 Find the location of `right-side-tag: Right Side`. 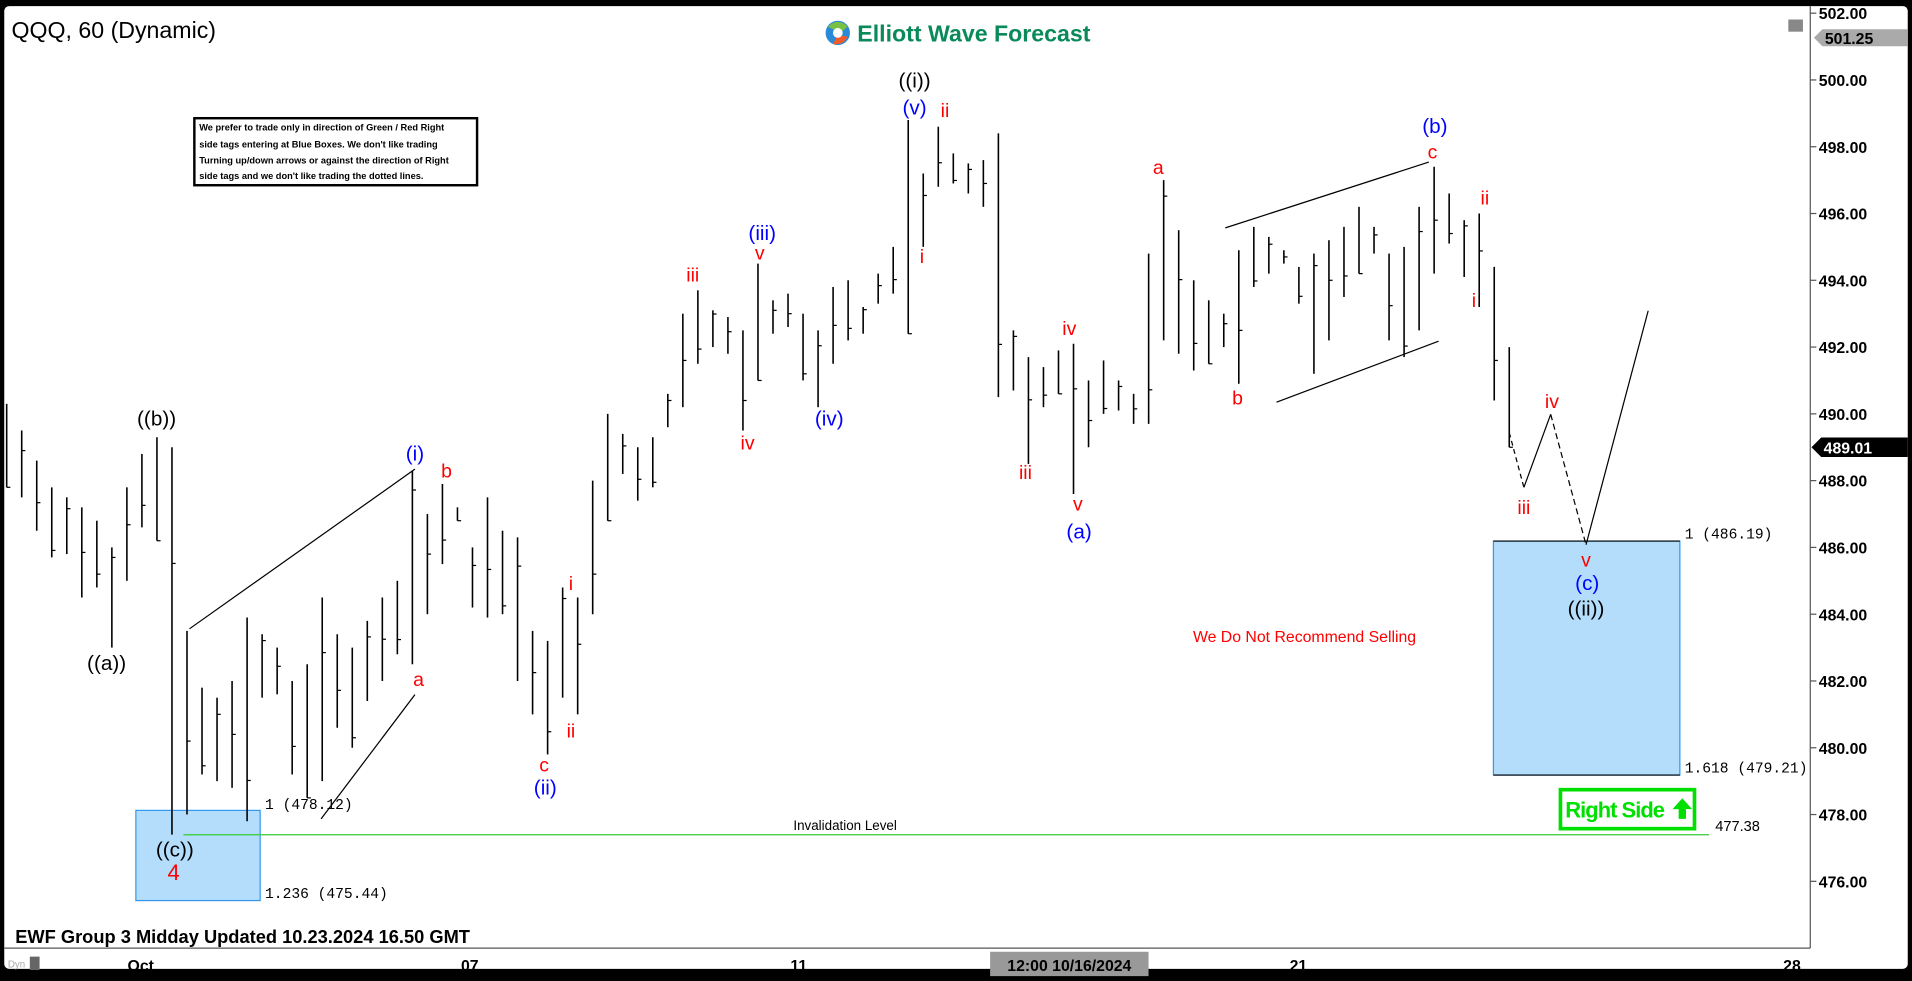

right-side-tag: Right Side is located at coordinates (1627, 809).